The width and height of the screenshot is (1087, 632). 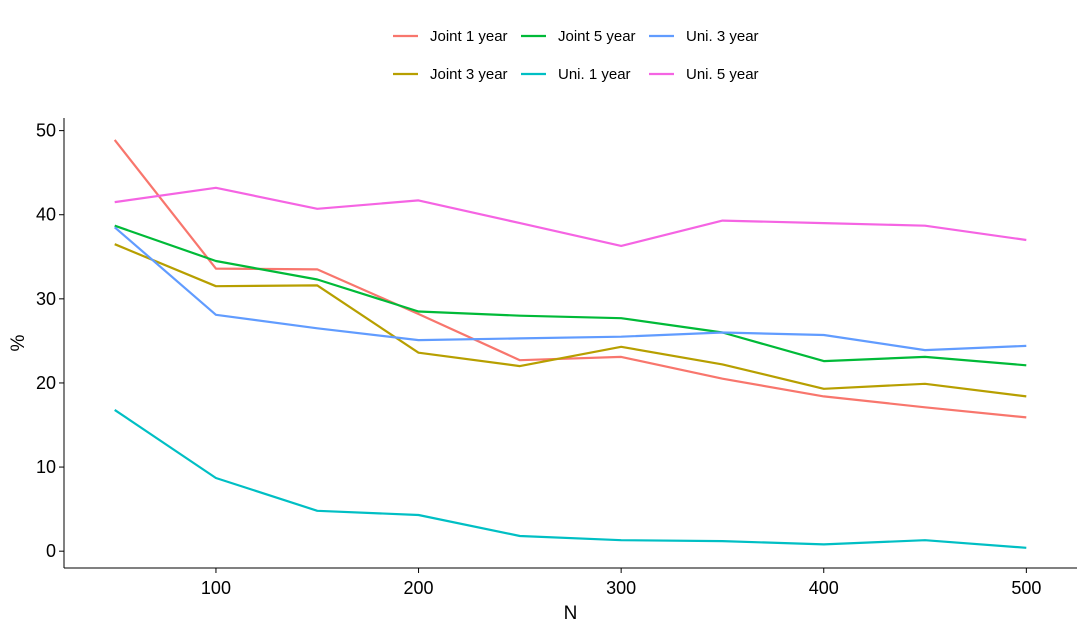 I want to click on legend-item-uni-1-year: Uni. 1 year, so click(x=576, y=74).